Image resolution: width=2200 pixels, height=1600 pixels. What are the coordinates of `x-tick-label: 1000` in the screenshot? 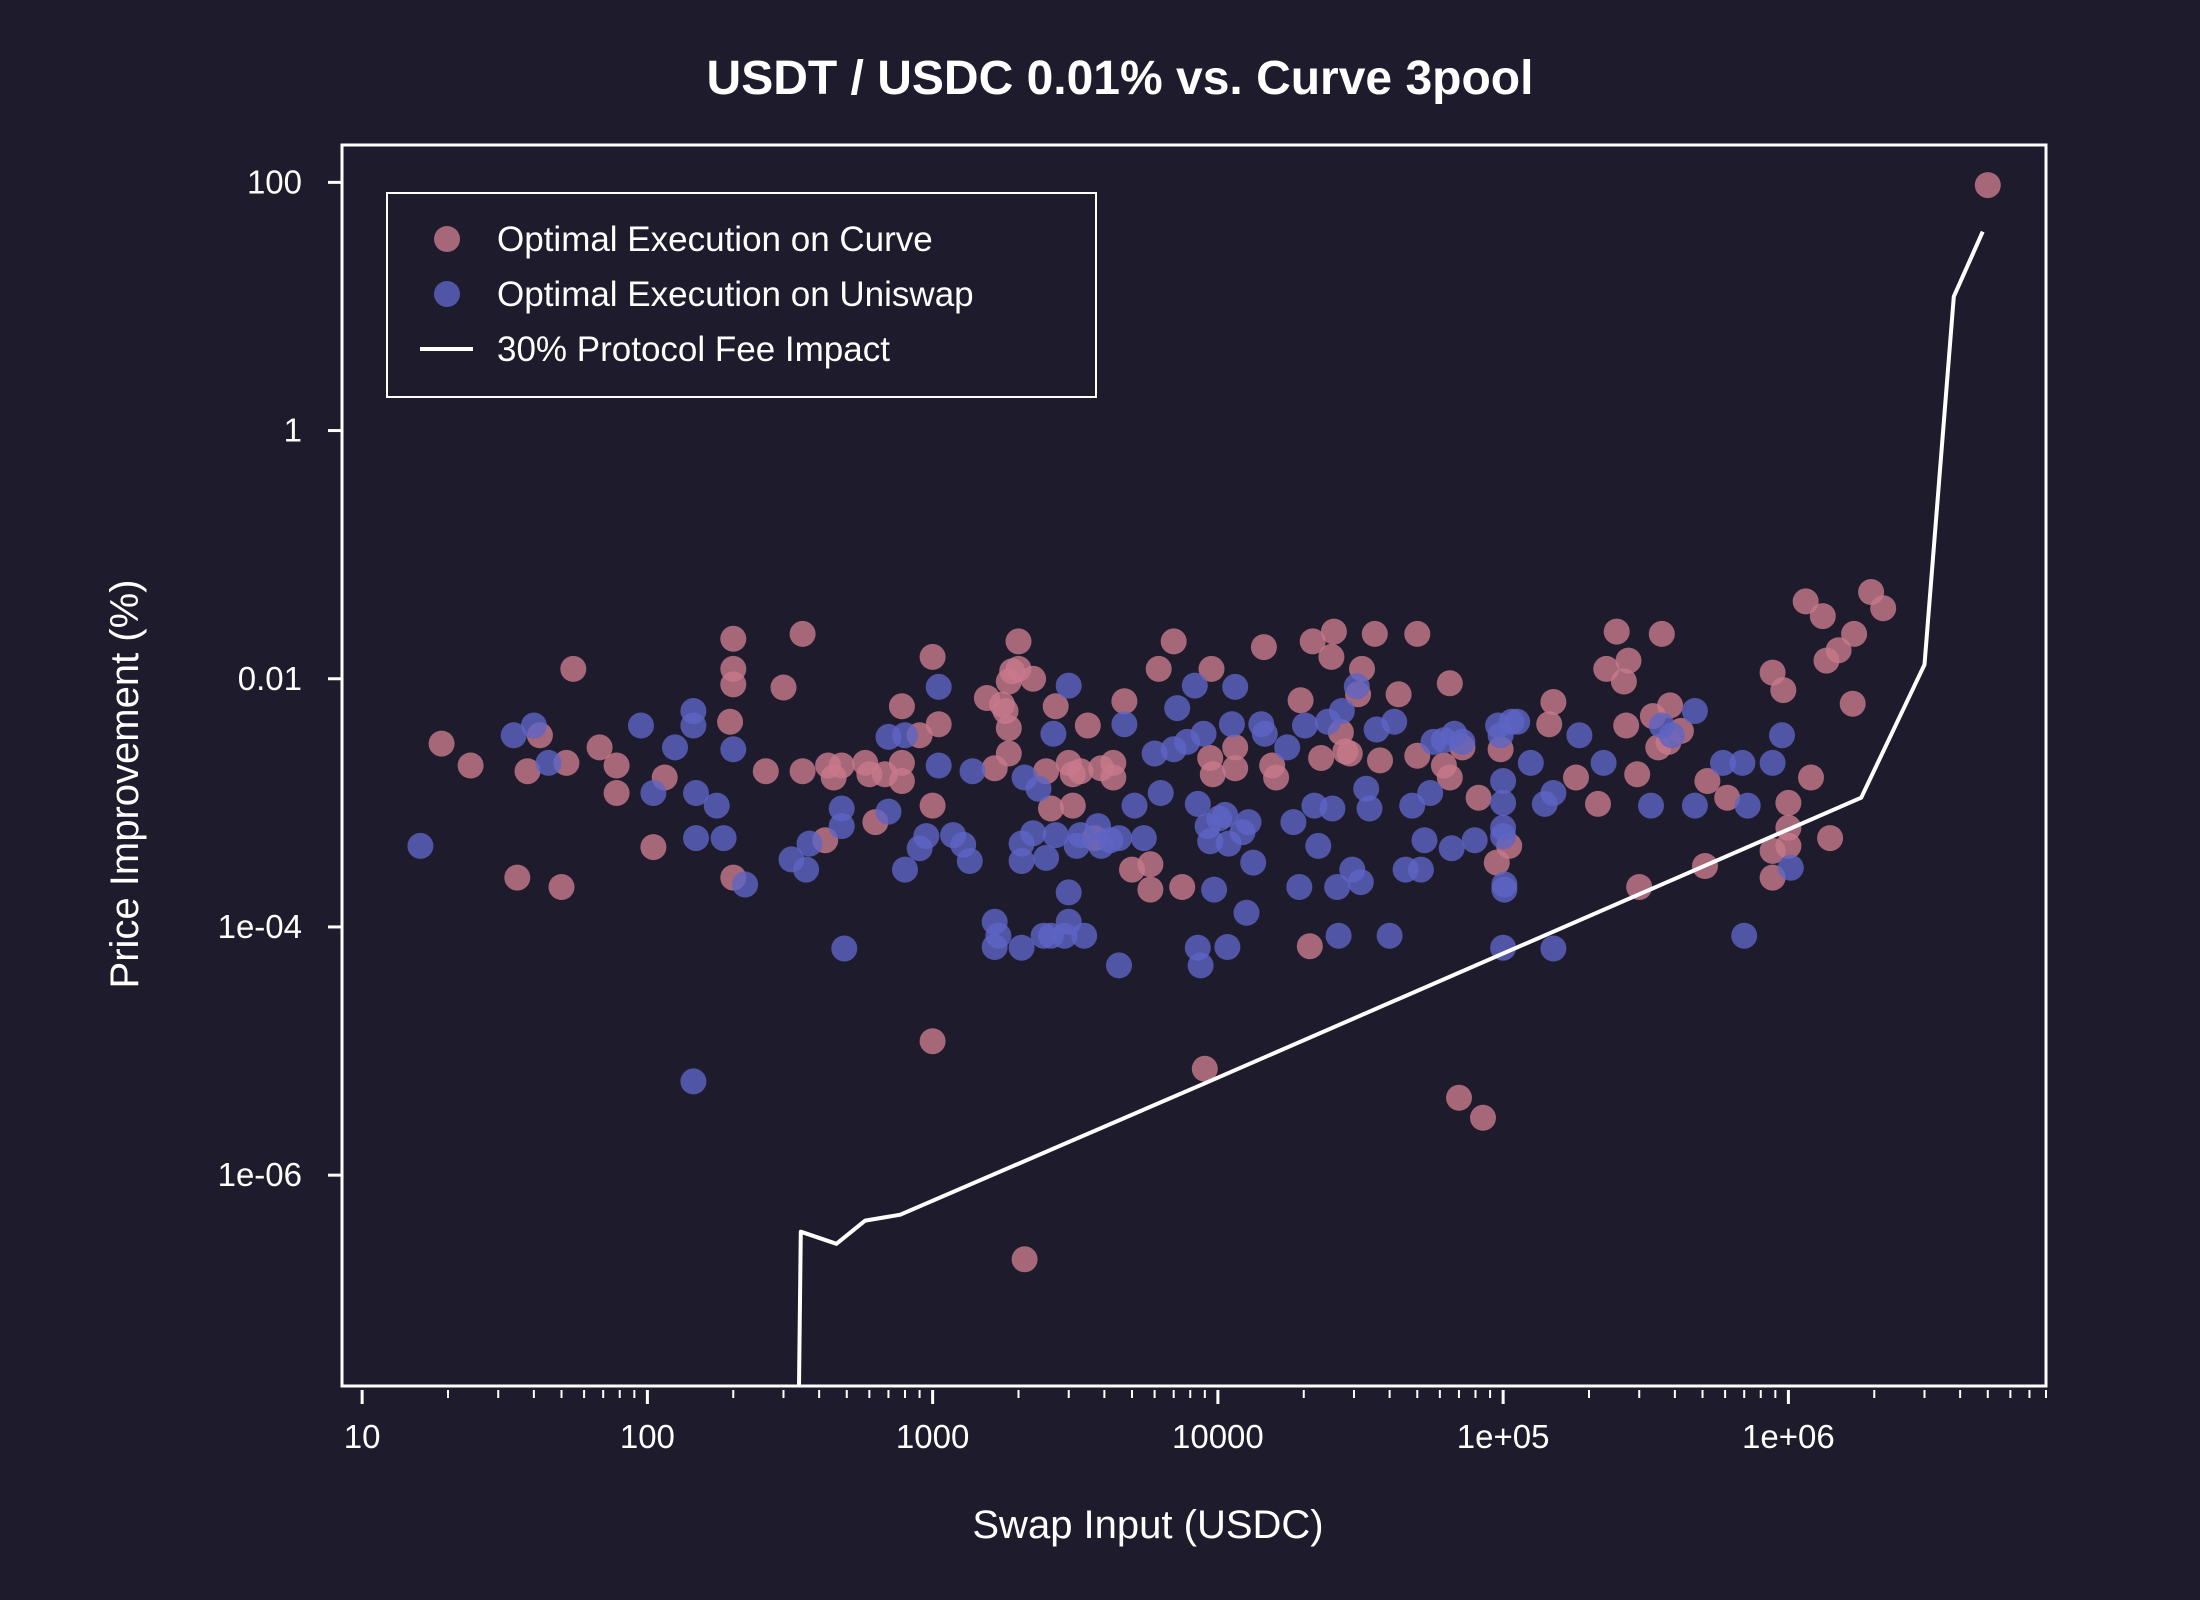 It's located at (932, 1436).